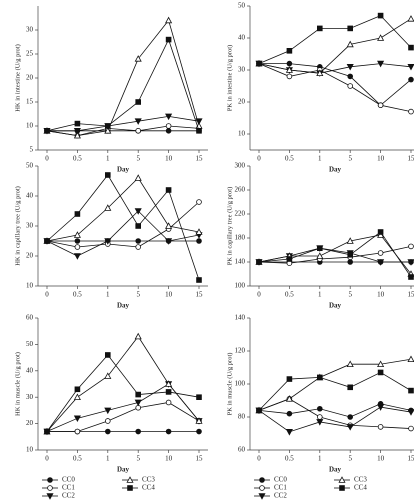  Describe the element at coordinates (30, 256) in the screenshot. I see `y-tick-label: 20` at that location.